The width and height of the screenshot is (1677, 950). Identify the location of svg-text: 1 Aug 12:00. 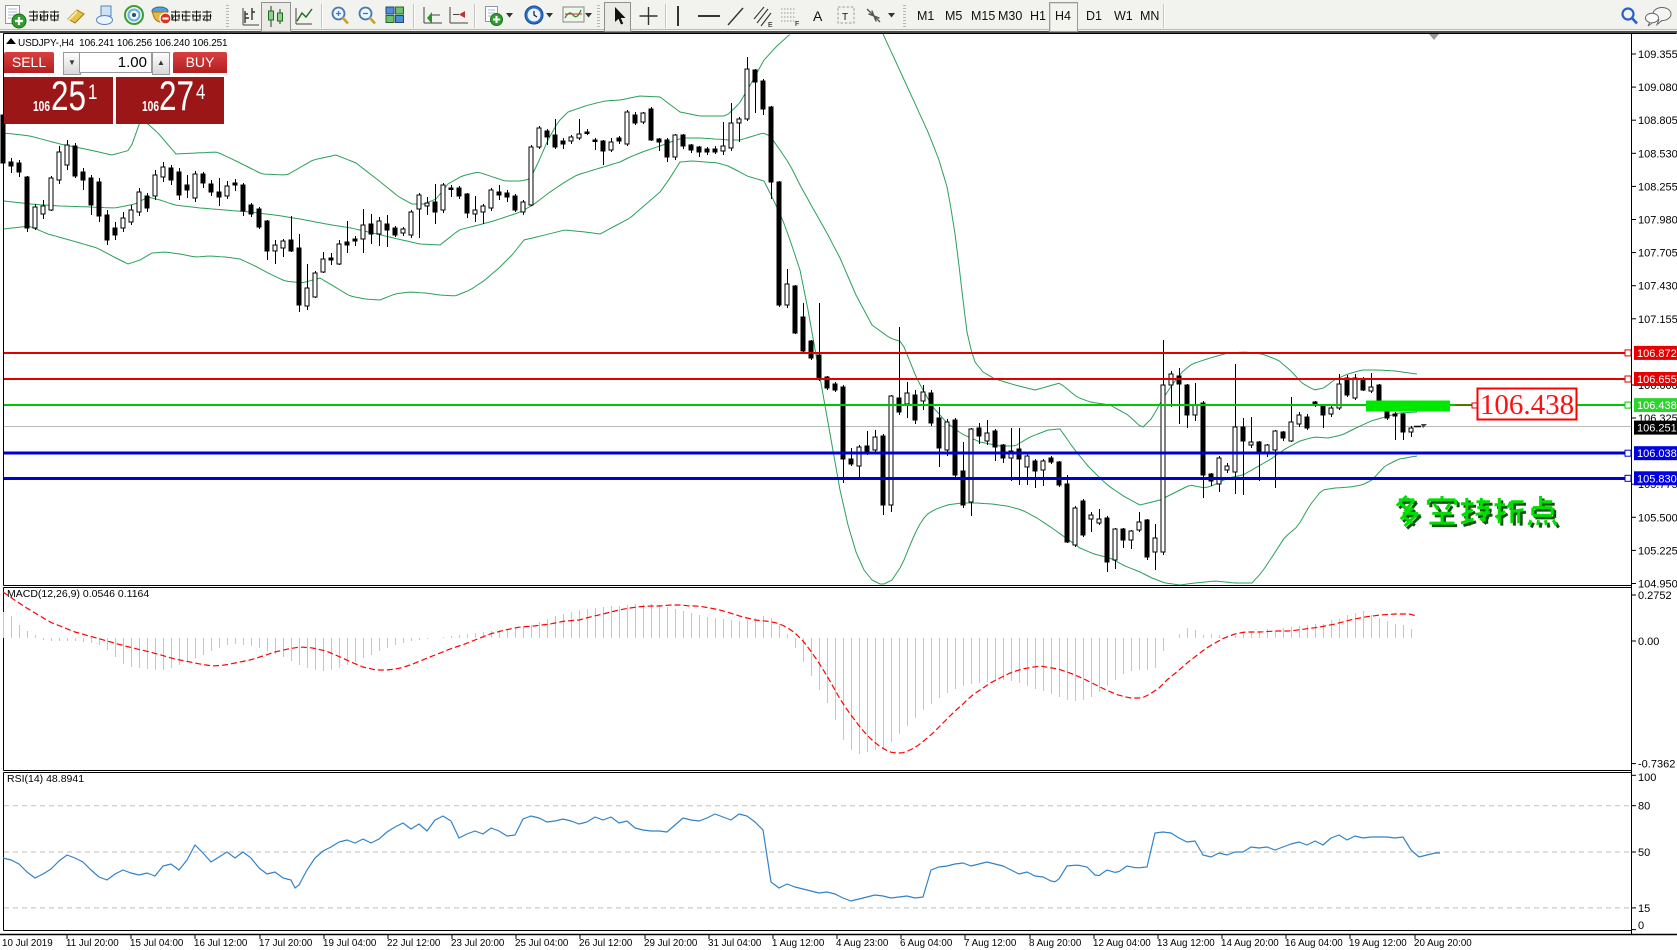
(798, 943).